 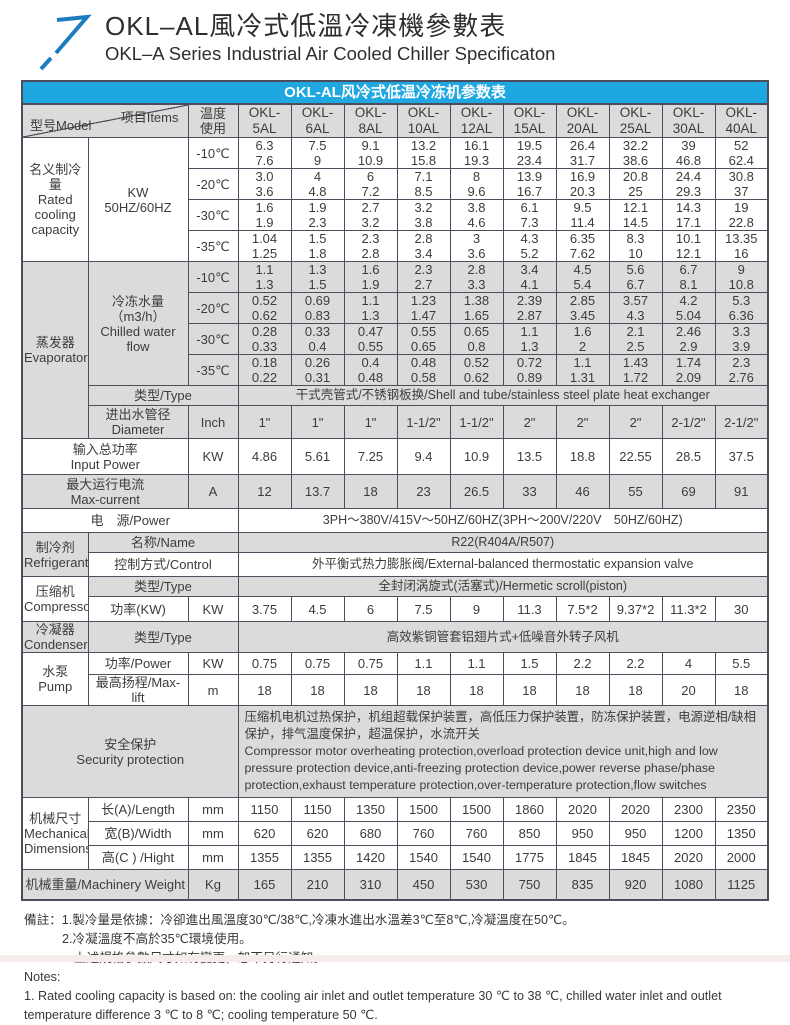 I want to click on value-cell: 16.1 19.3, so click(x=476, y=153).